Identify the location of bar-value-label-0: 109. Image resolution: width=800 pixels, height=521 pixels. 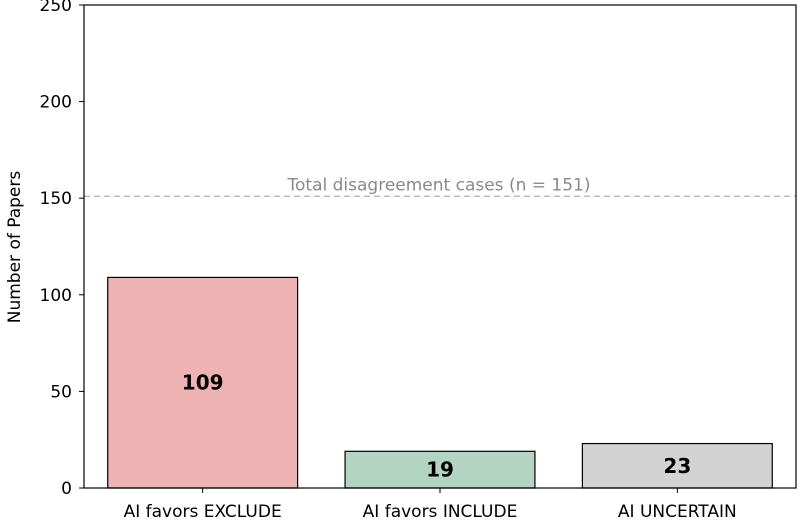
(203, 383).